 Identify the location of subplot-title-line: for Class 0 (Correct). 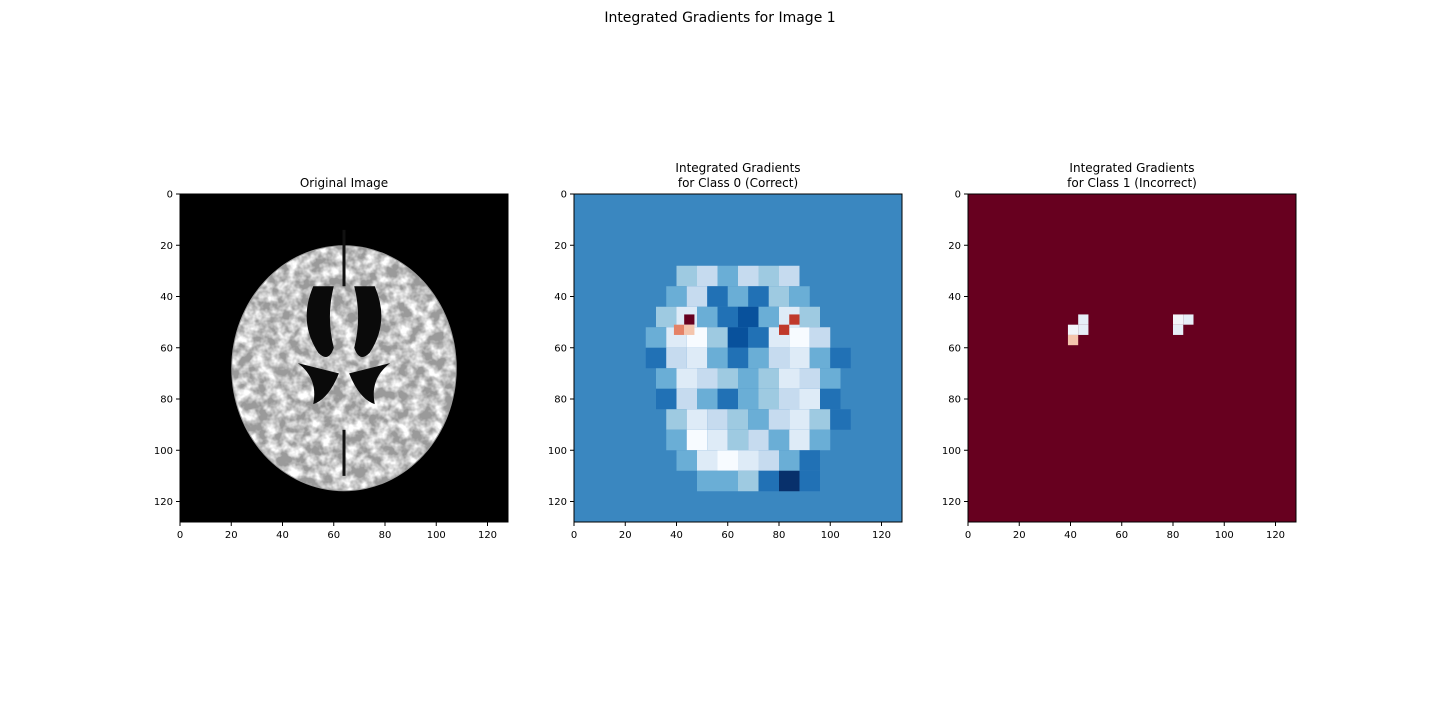
(738, 183).